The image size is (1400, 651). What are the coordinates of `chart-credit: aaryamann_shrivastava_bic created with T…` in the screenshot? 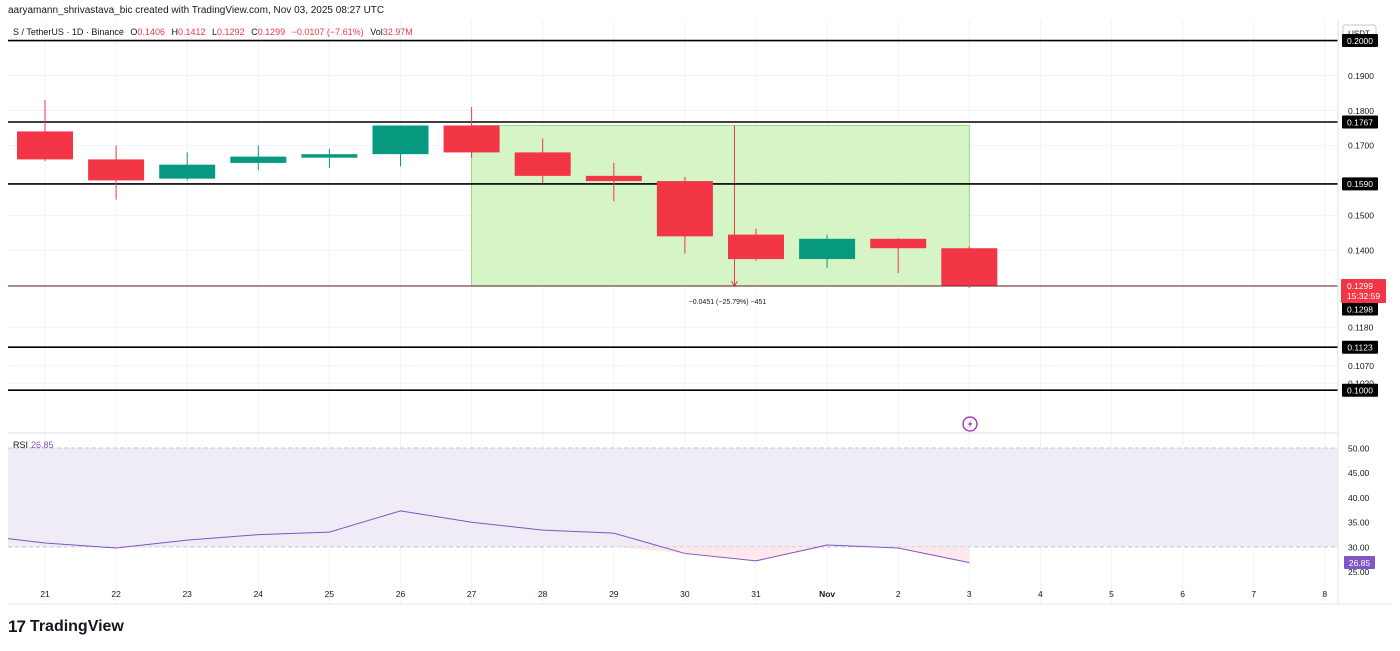 It's located at (196, 10).